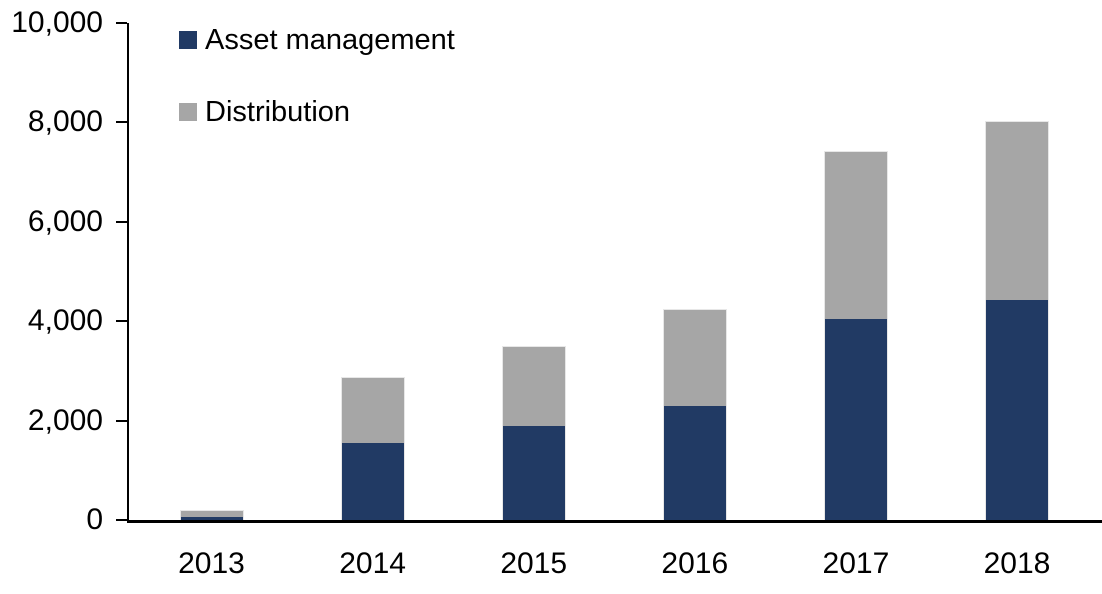  I want to click on y-tick-label: 8,000, so click(65, 122).